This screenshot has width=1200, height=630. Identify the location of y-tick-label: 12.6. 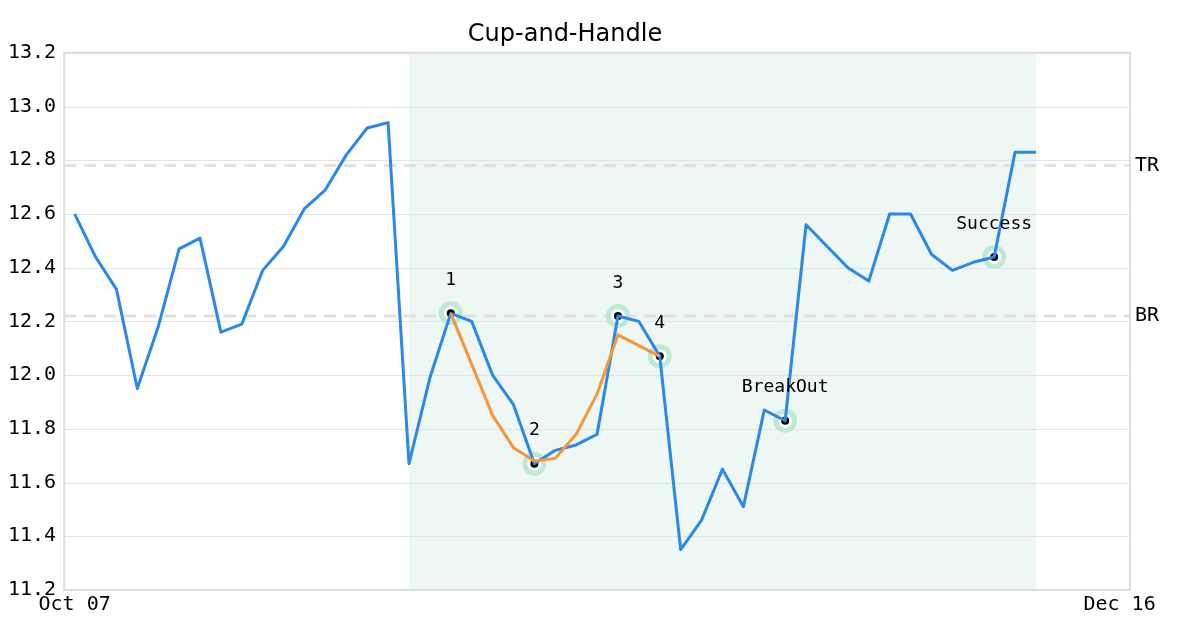
(32, 212).